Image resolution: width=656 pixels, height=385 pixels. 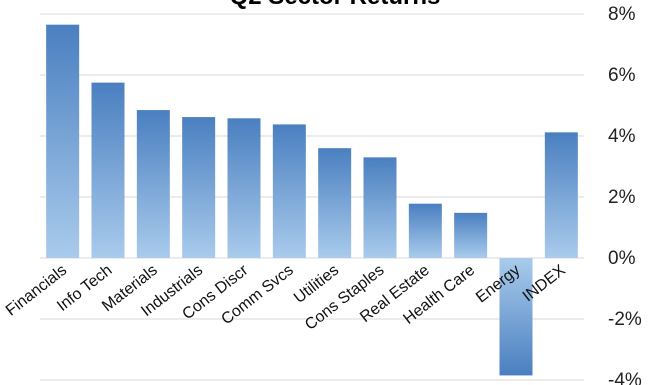 What do you see at coordinates (344, 298) in the screenshot?
I see `x-tick-label: Cons Staples` at bounding box center [344, 298].